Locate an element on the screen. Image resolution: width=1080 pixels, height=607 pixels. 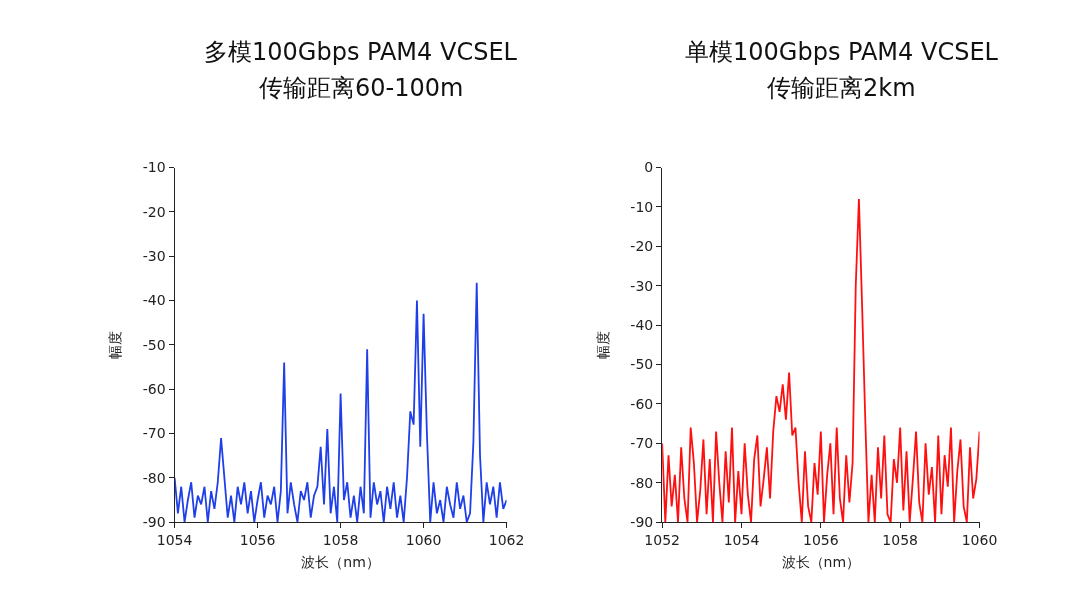
chart-subtitle: 传输距离60-100m is located at coordinates (361, 88).